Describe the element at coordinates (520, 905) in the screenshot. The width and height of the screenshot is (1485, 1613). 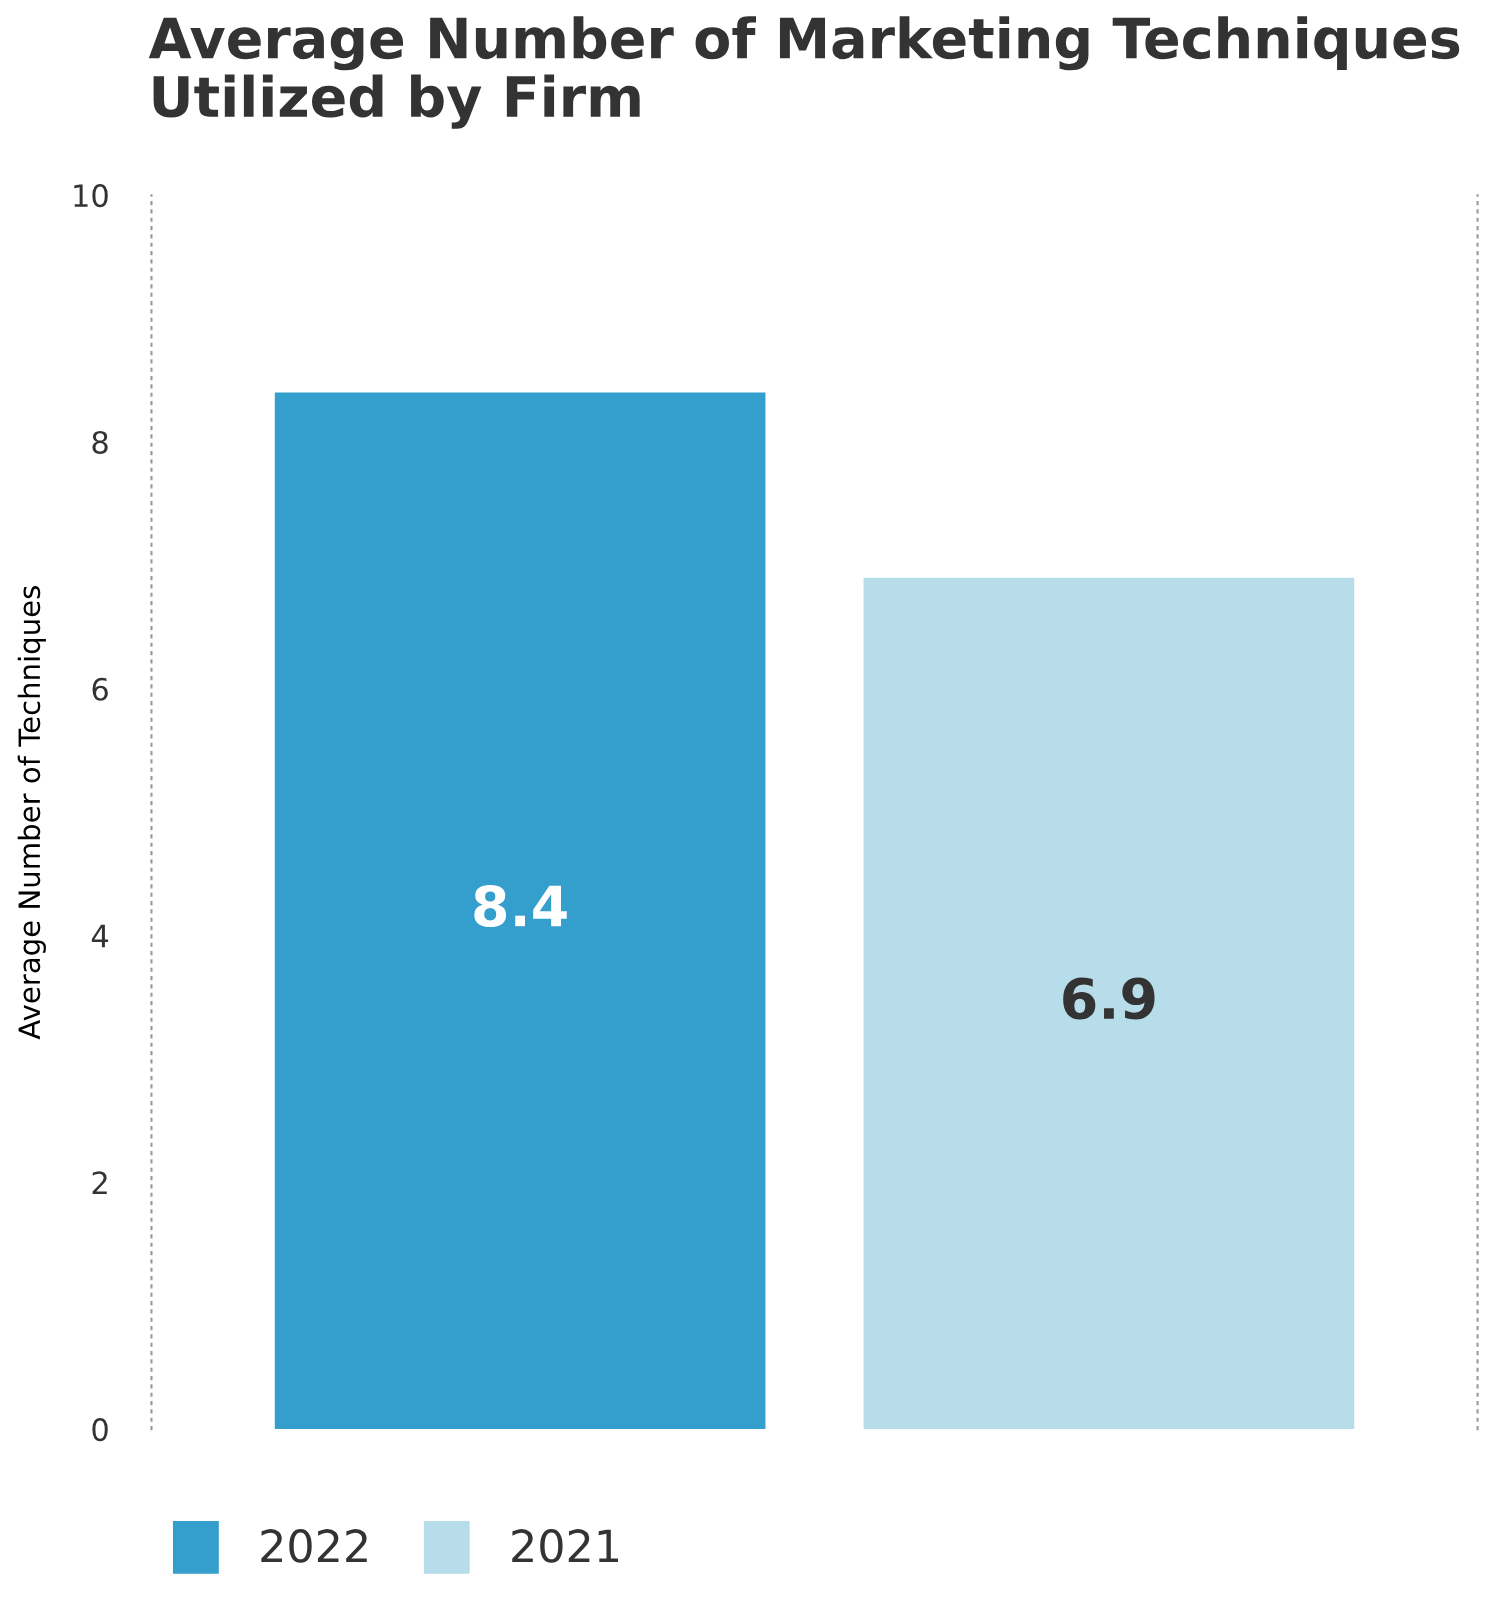
I see `data-label: 8.4` at that location.